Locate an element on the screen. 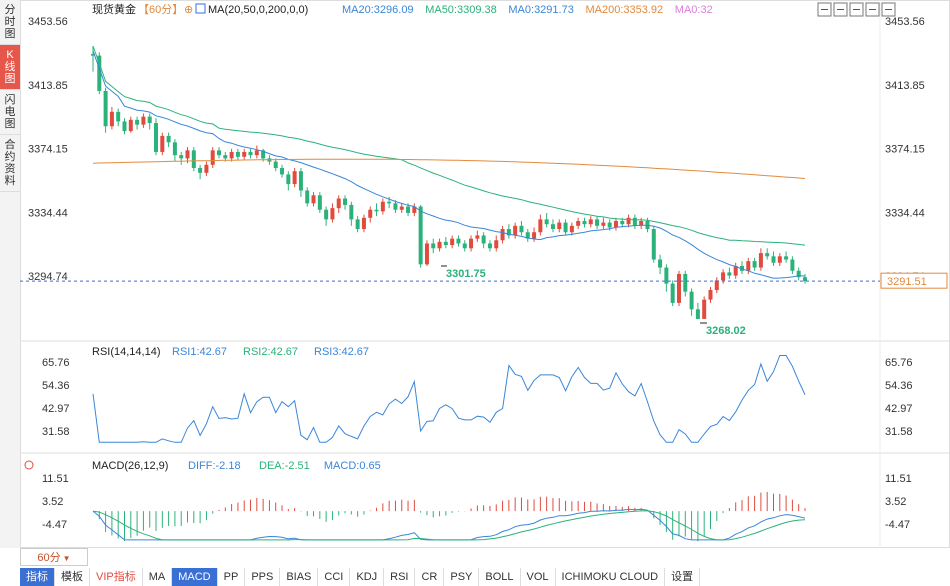 Image resolution: width=950 pixels, height=586 pixels. chart-title: 现货黄金 is located at coordinates (114, 9).